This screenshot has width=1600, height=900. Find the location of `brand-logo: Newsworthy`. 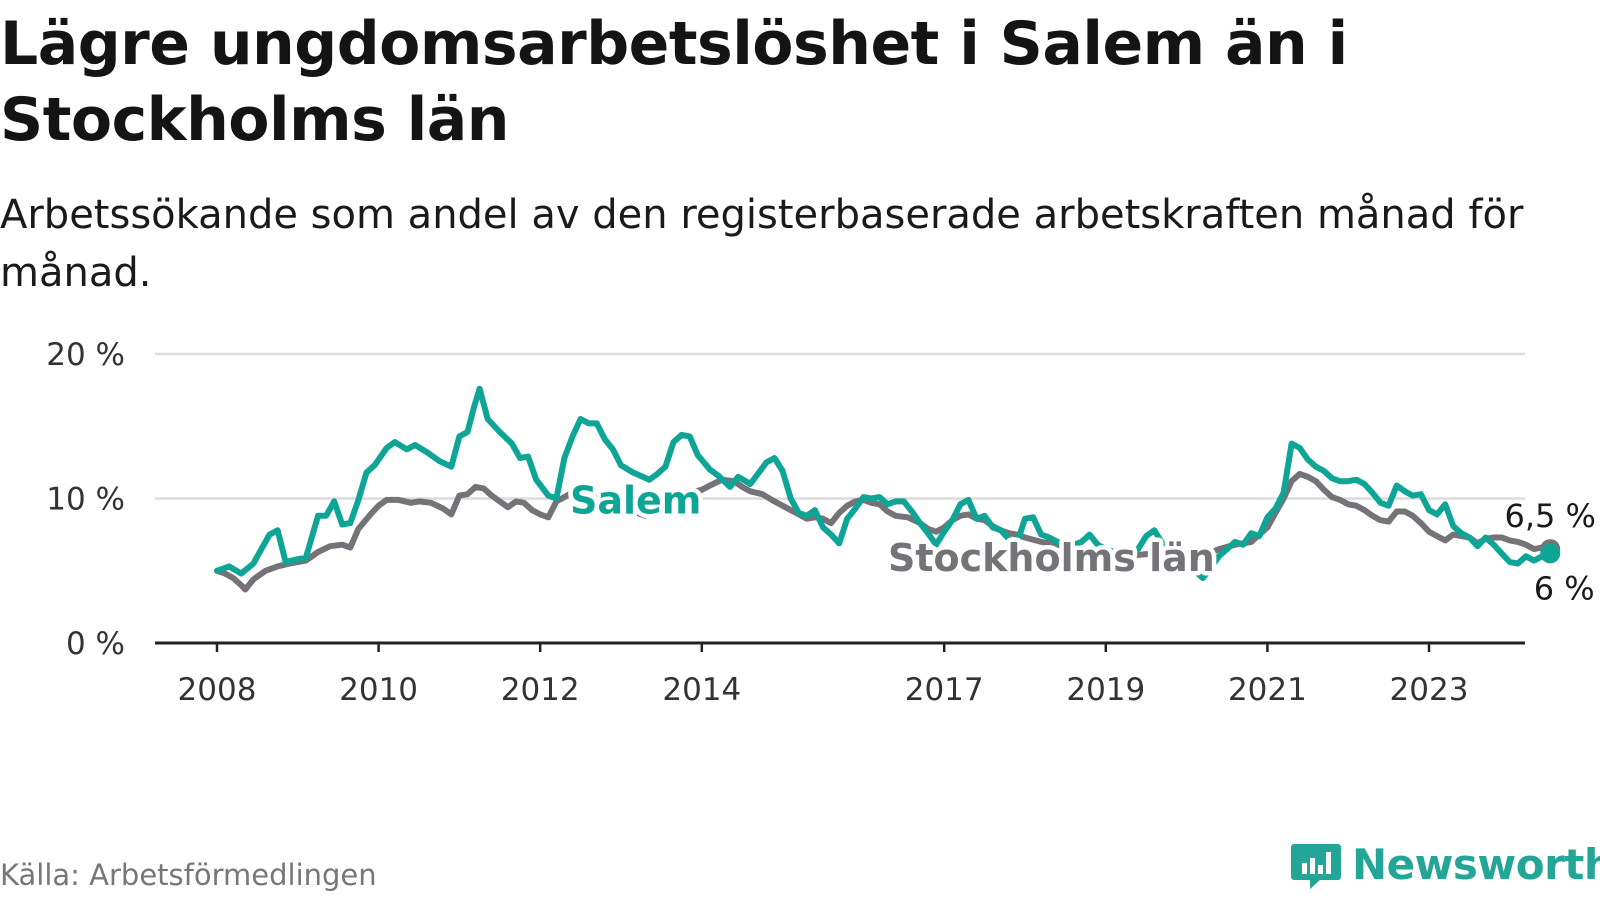

brand-logo: Newsworthy is located at coordinates (1445, 864).